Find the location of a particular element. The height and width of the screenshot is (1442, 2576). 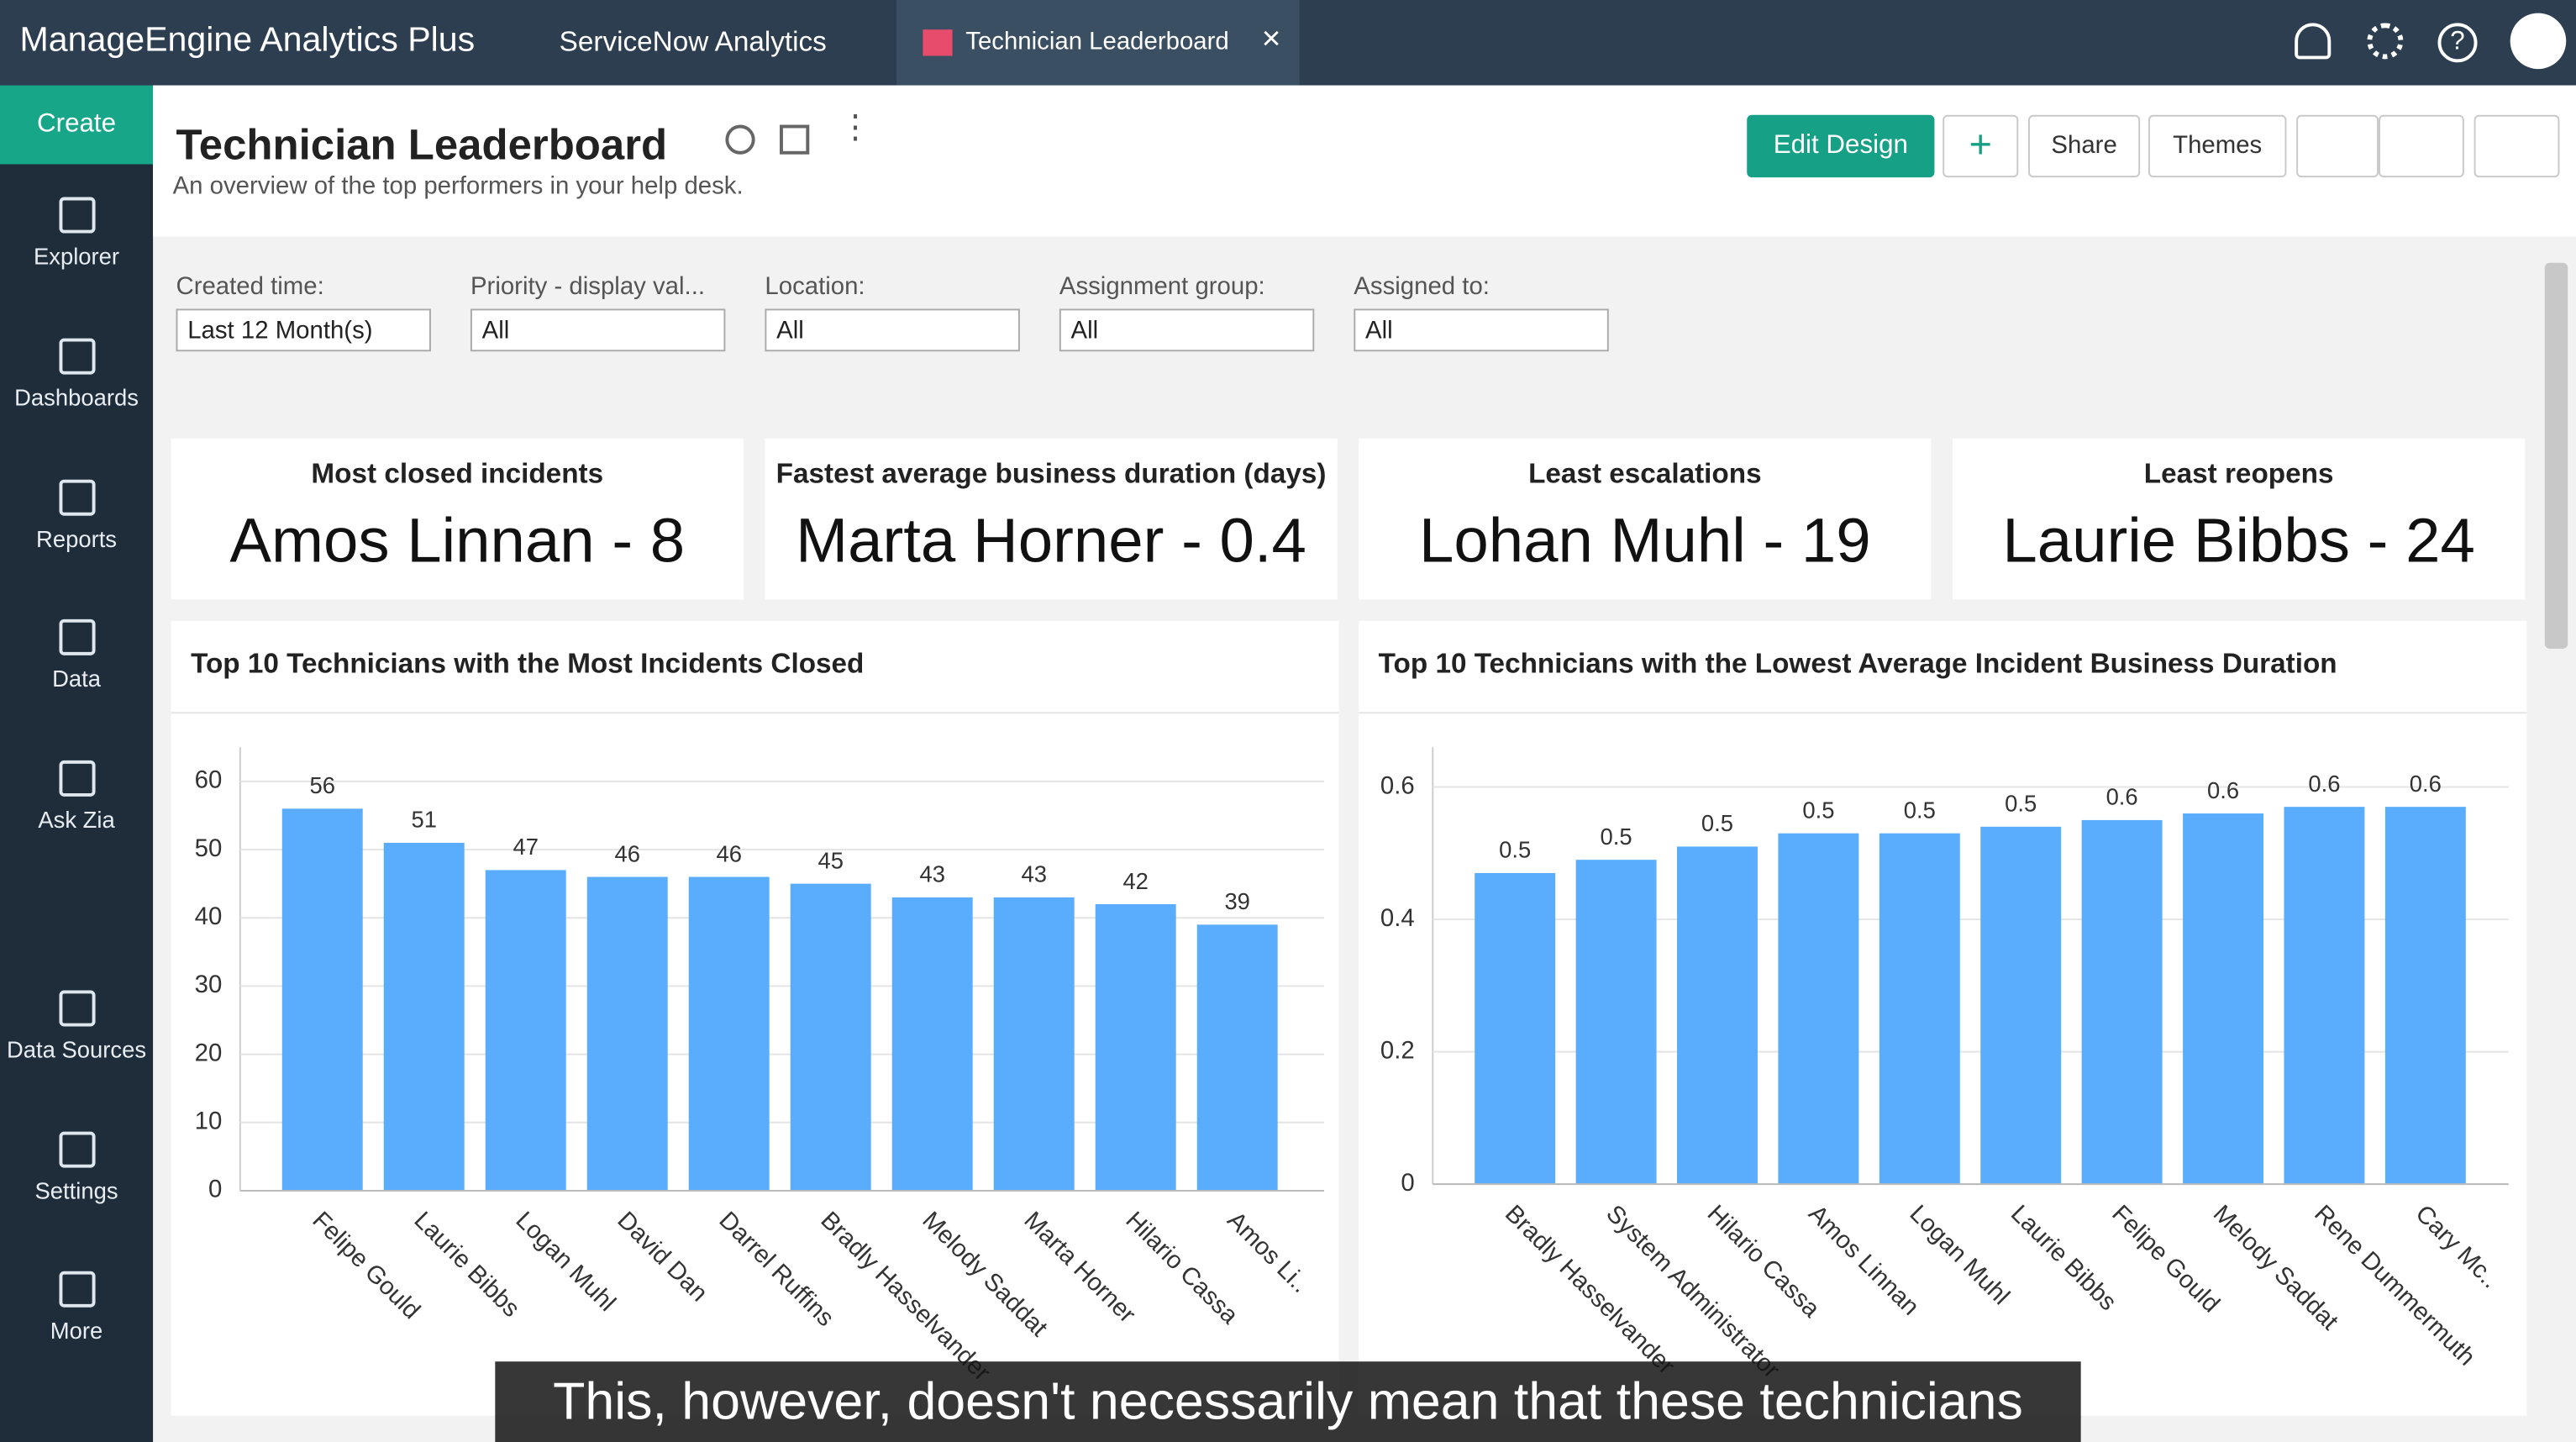

edit-design-button: Edit Design is located at coordinates (1841, 146).